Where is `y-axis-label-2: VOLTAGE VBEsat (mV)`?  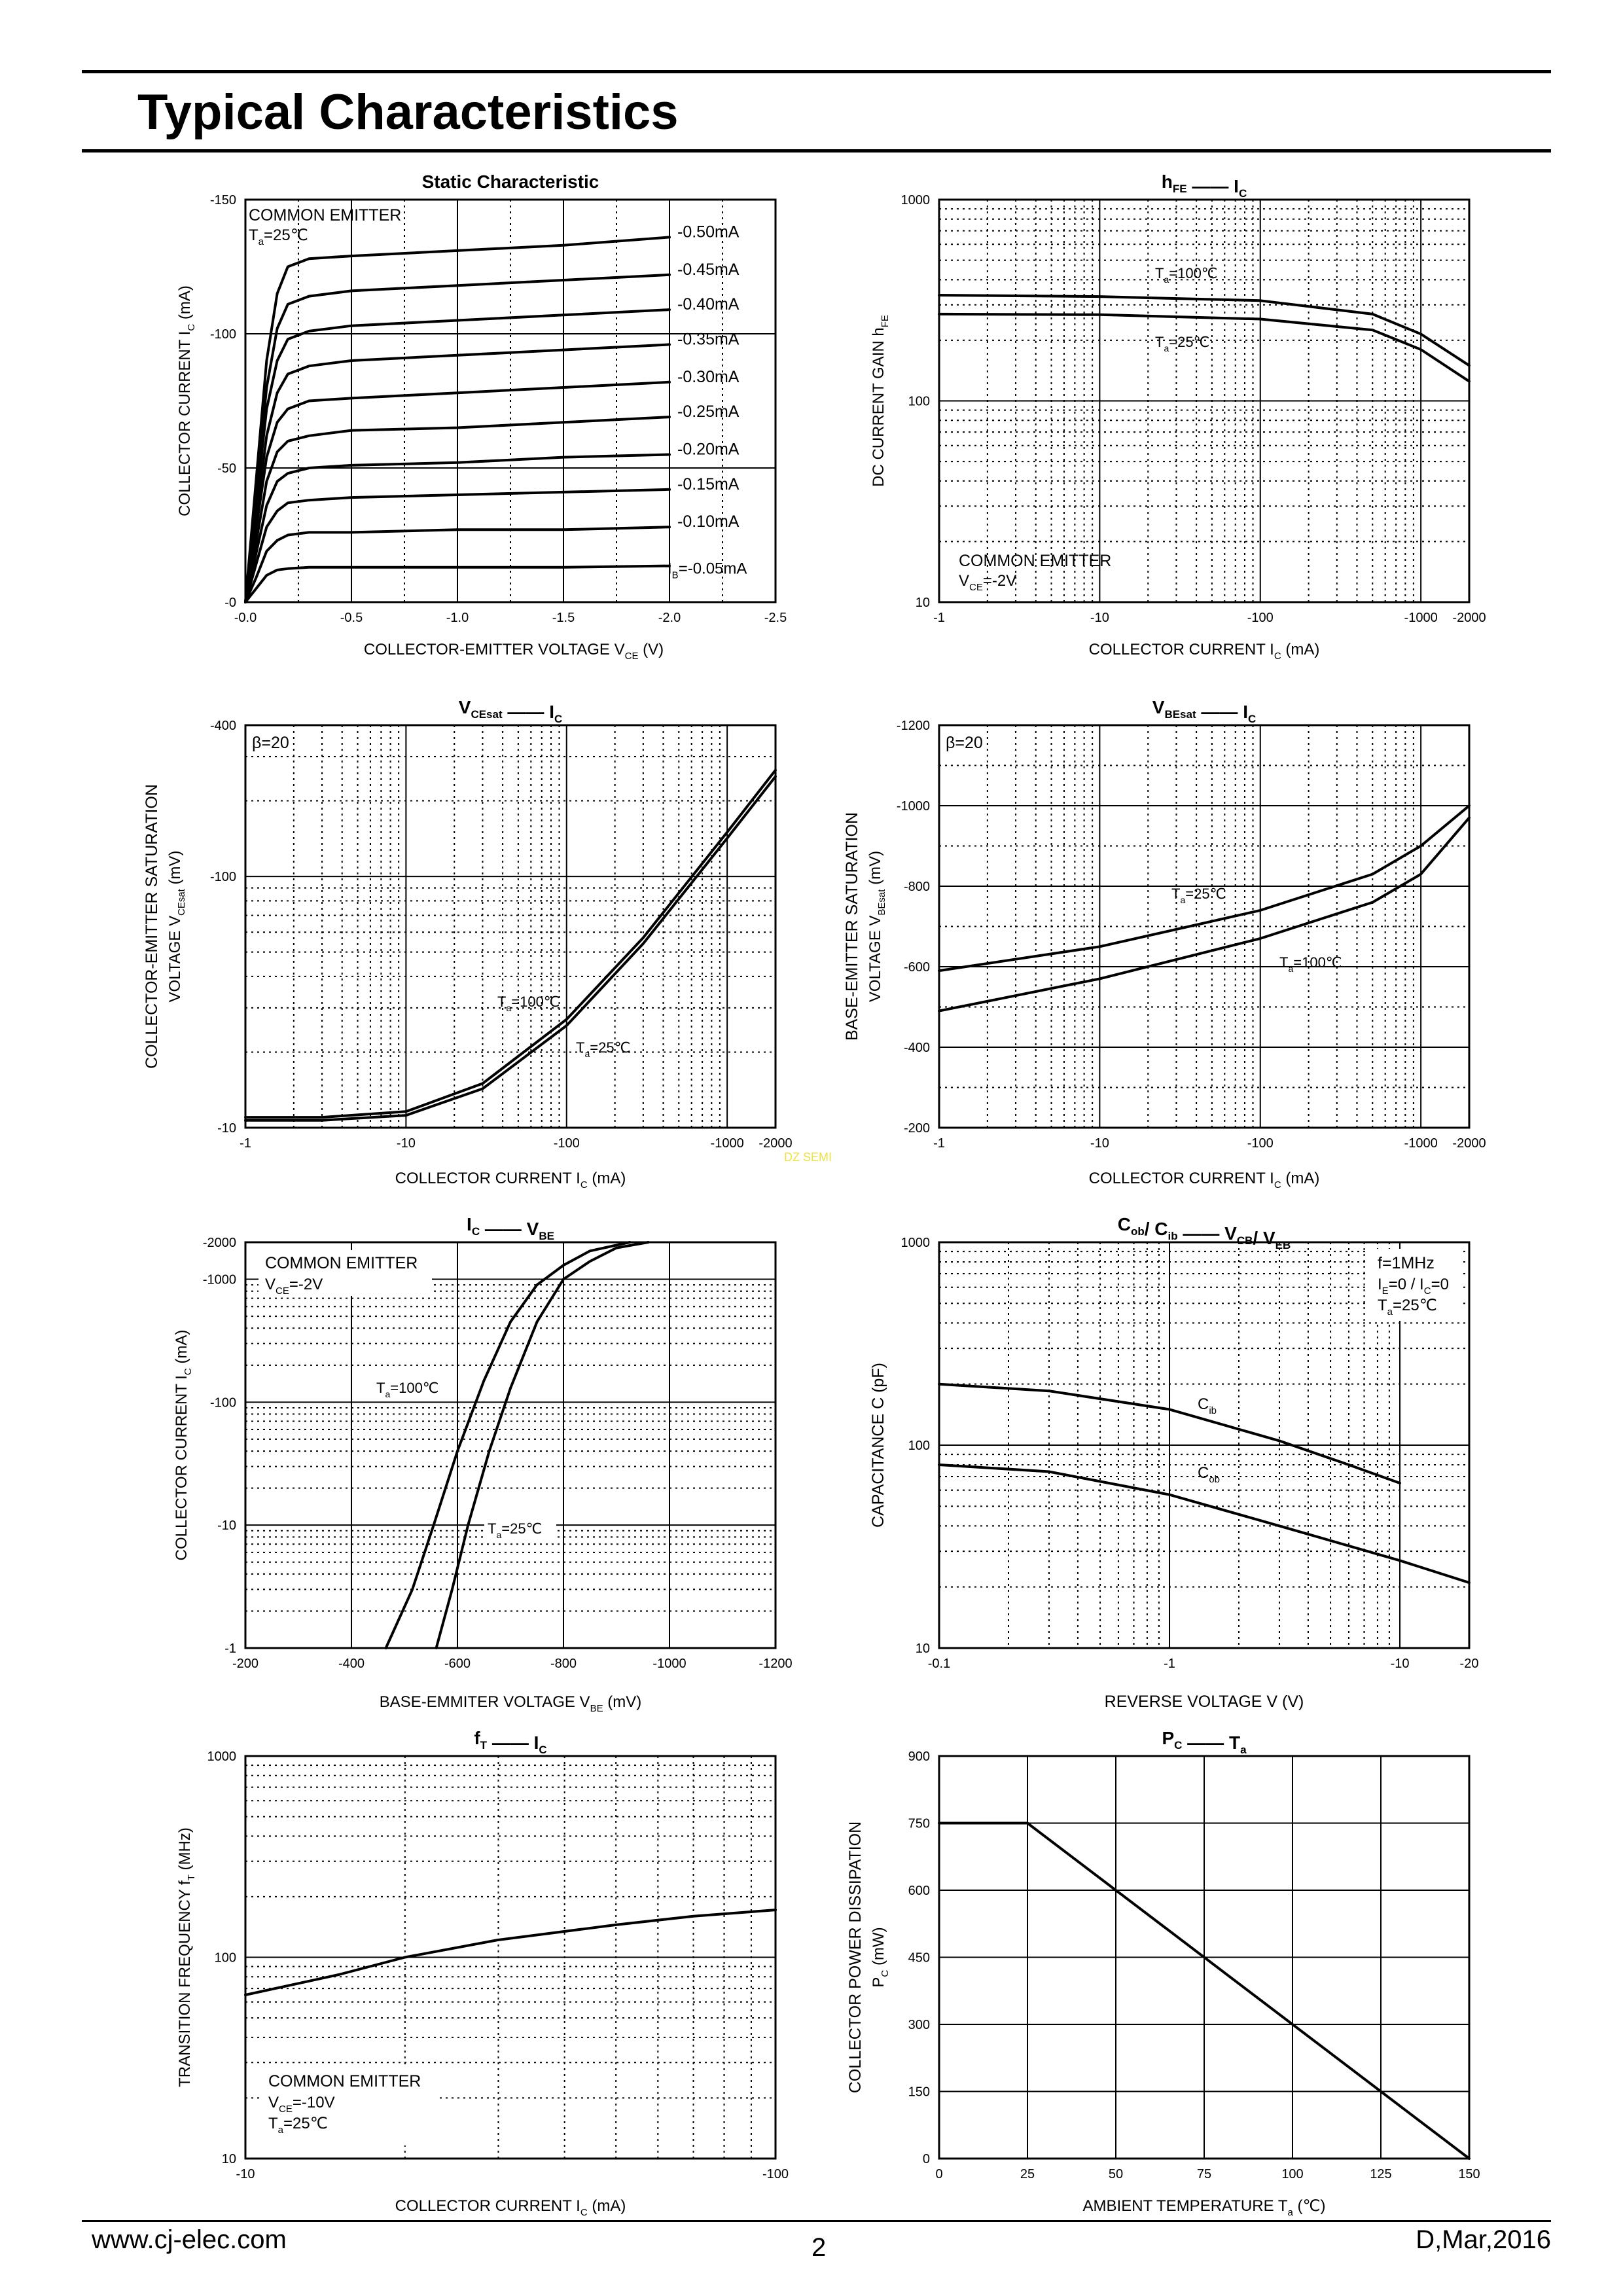 y-axis-label-2: VOLTAGE VBEsat (mV) is located at coordinates (876, 926).